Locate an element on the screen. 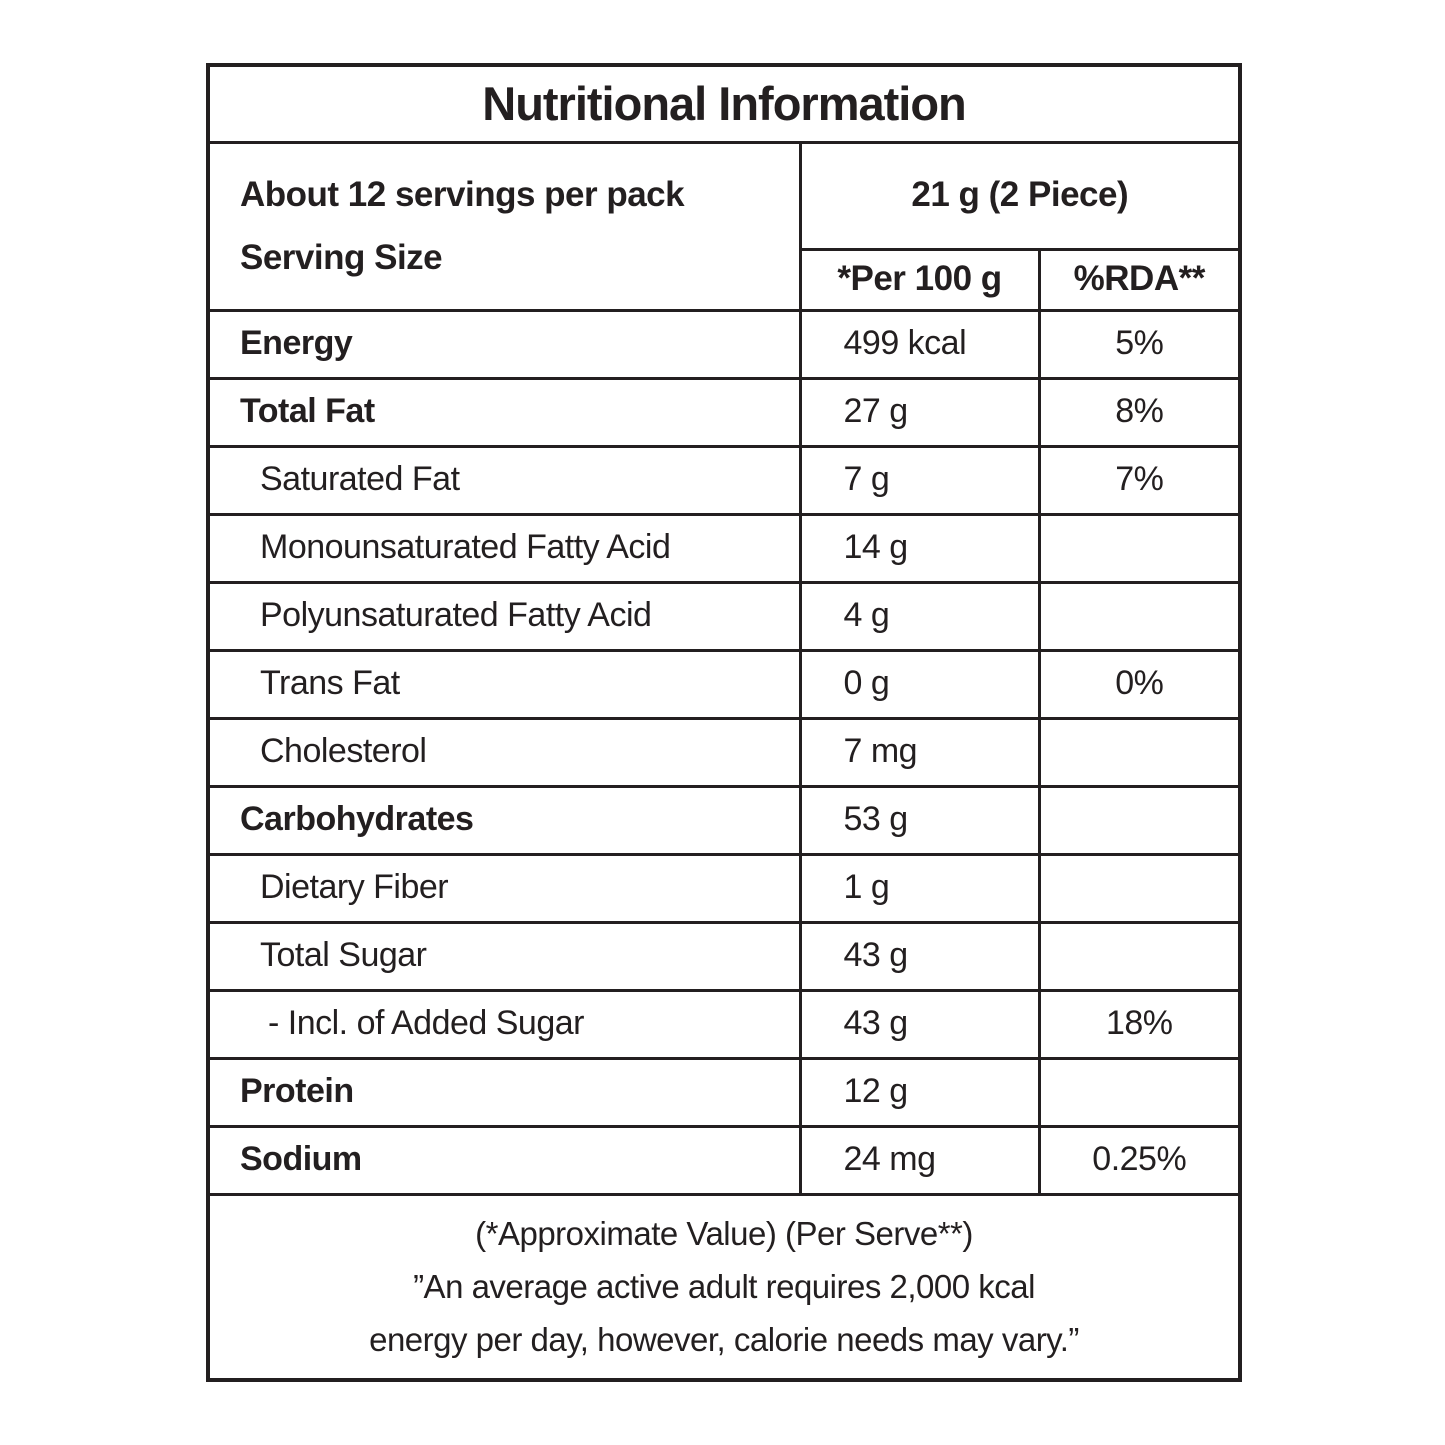  row-value: 4 g is located at coordinates (919, 616).